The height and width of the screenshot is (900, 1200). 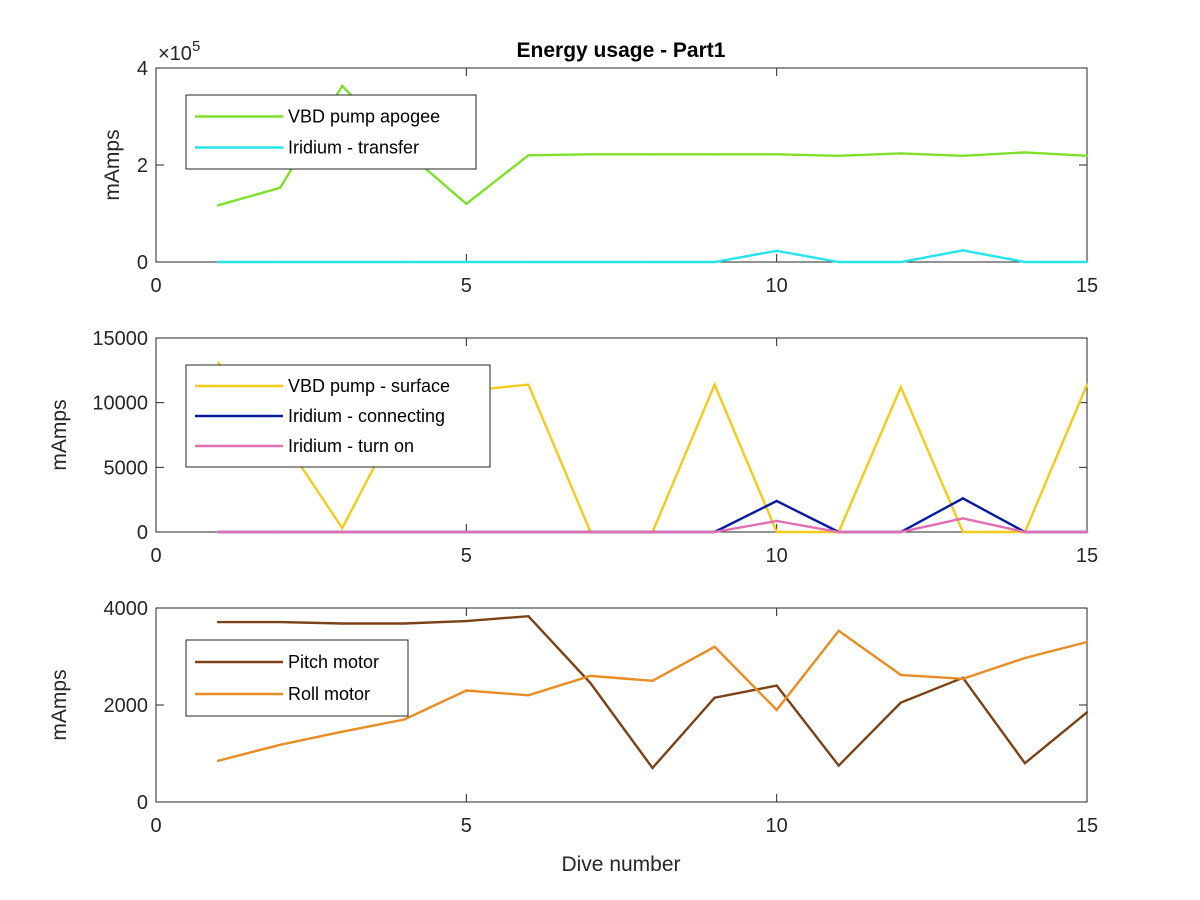 I want to click on y-tick-label: 2, so click(x=142, y=166).